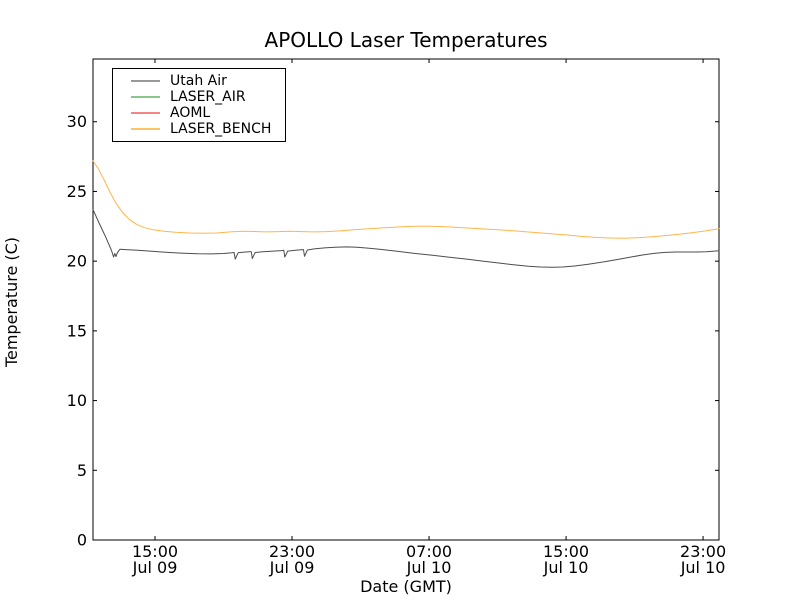  What do you see at coordinates (82, 540) in the screenshot?
I see `y-tick-label: 0` at bounding box center [82, 540].